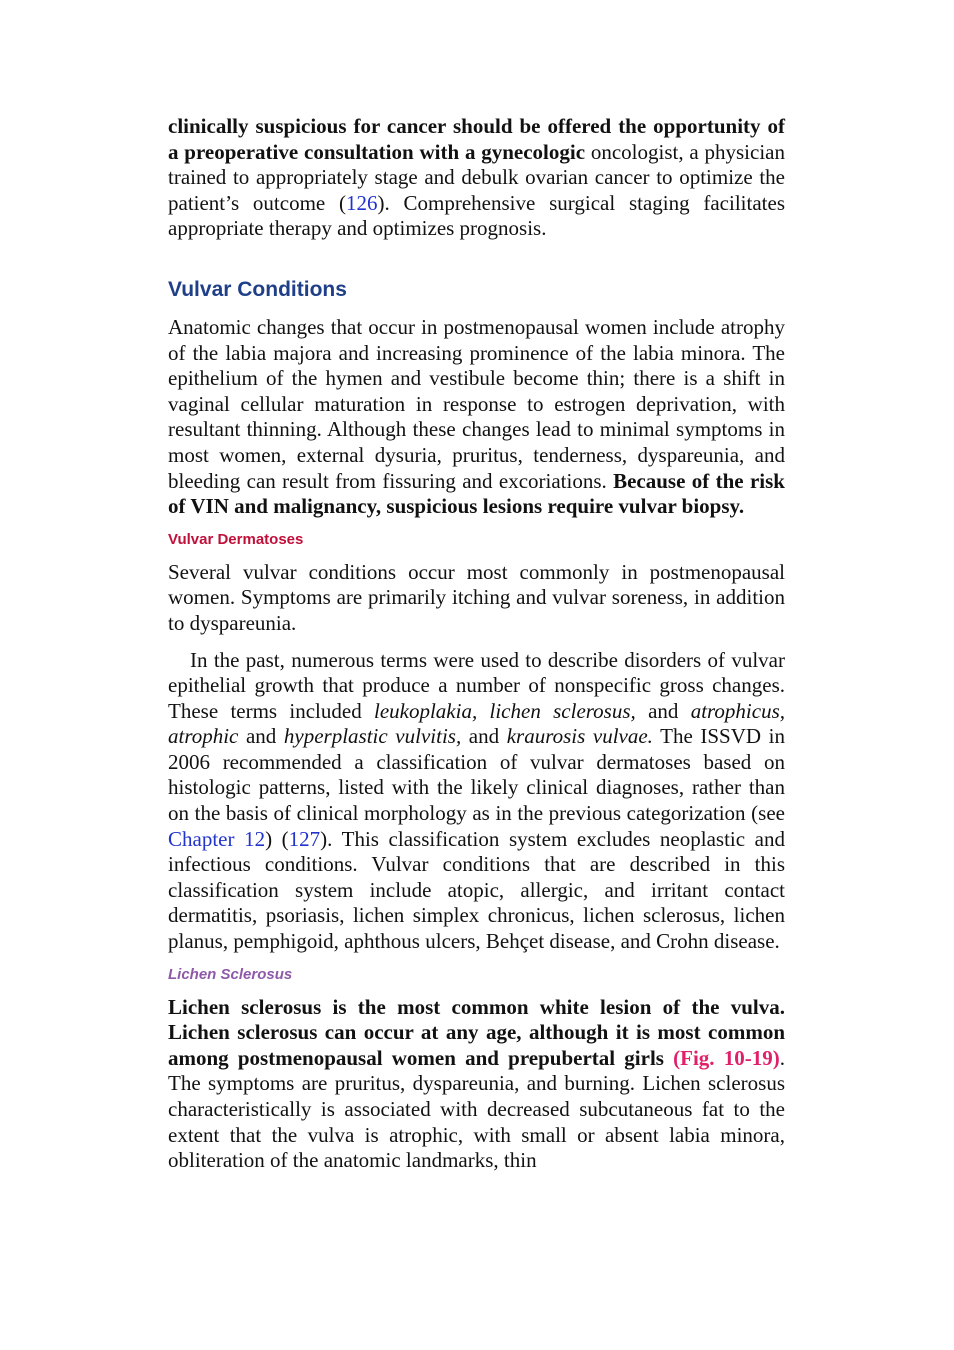 The width and height of the screenshot is (954, 1350). What do you see at coordinates (362, 202) in the screenshot?
I see `reference-link: 126` at bounding box center [362, 202].